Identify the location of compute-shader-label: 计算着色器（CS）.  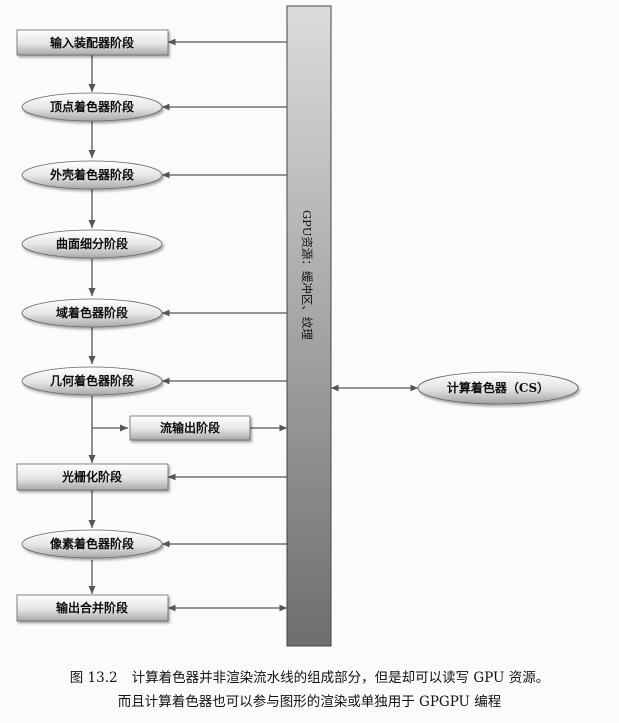
(498, 387).